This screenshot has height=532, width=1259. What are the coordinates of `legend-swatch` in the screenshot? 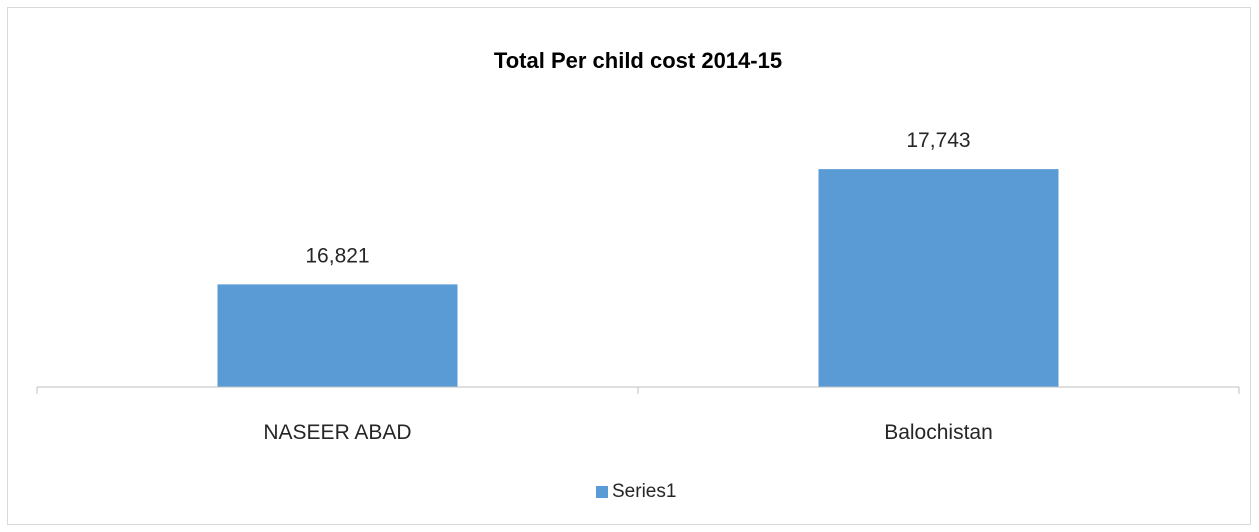 It's located at (602, 492).